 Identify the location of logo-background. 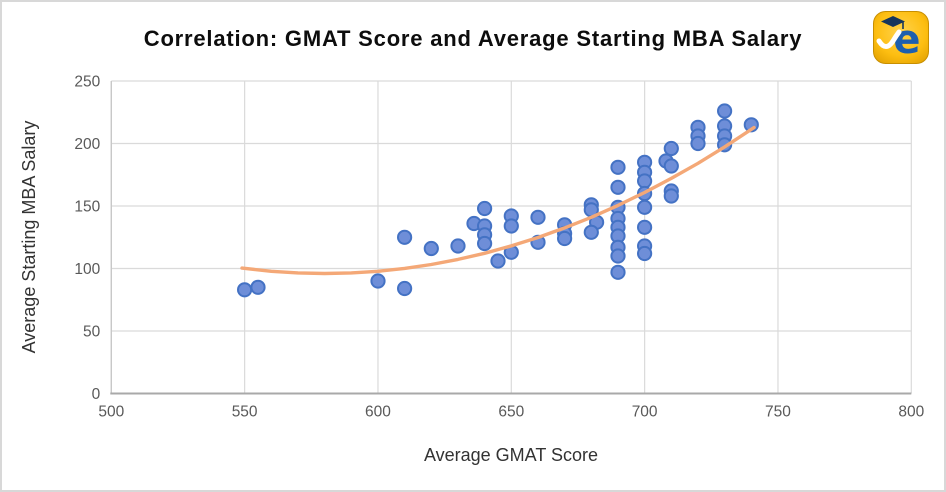
(901, 37).